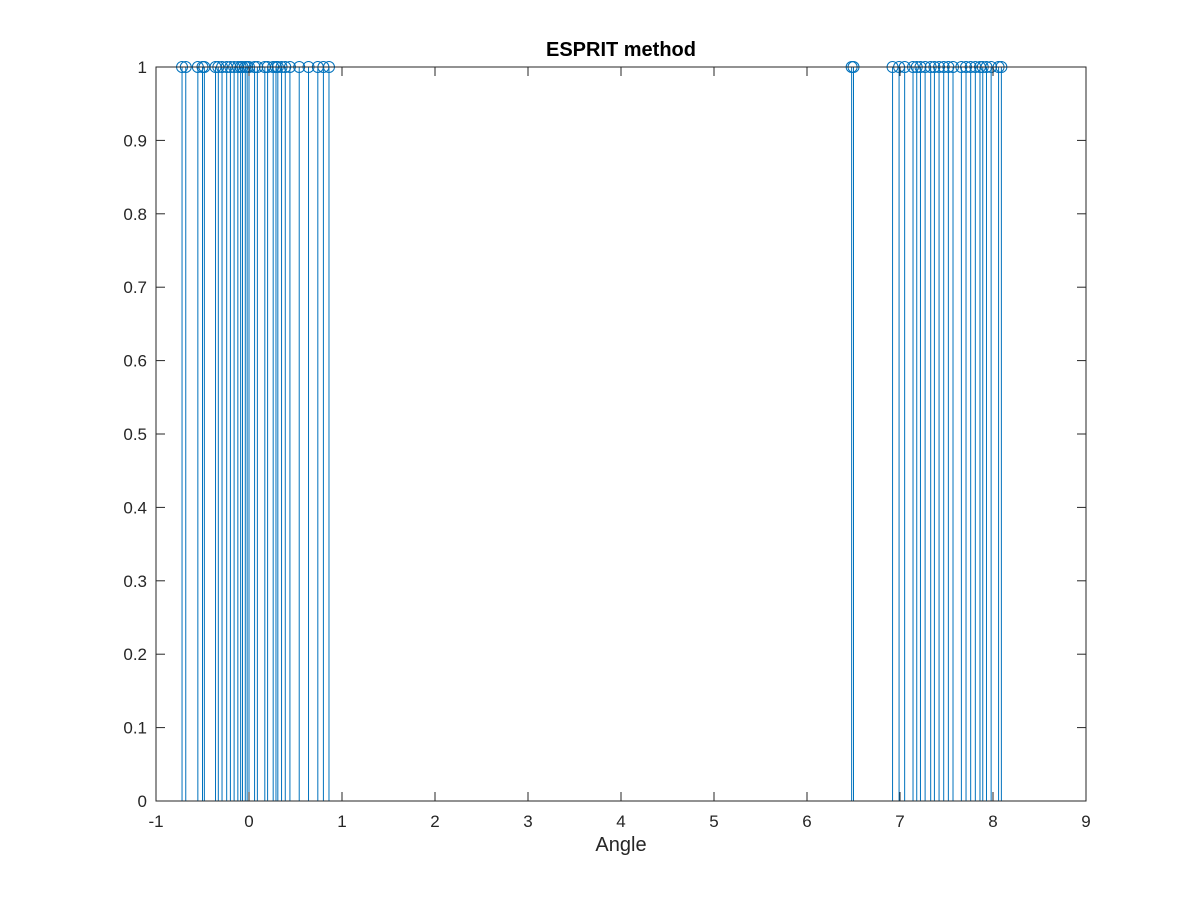  Describe the element at coordinates (135, 581) in the screenshot. I see `y-tick-label: 0.3` at that location.